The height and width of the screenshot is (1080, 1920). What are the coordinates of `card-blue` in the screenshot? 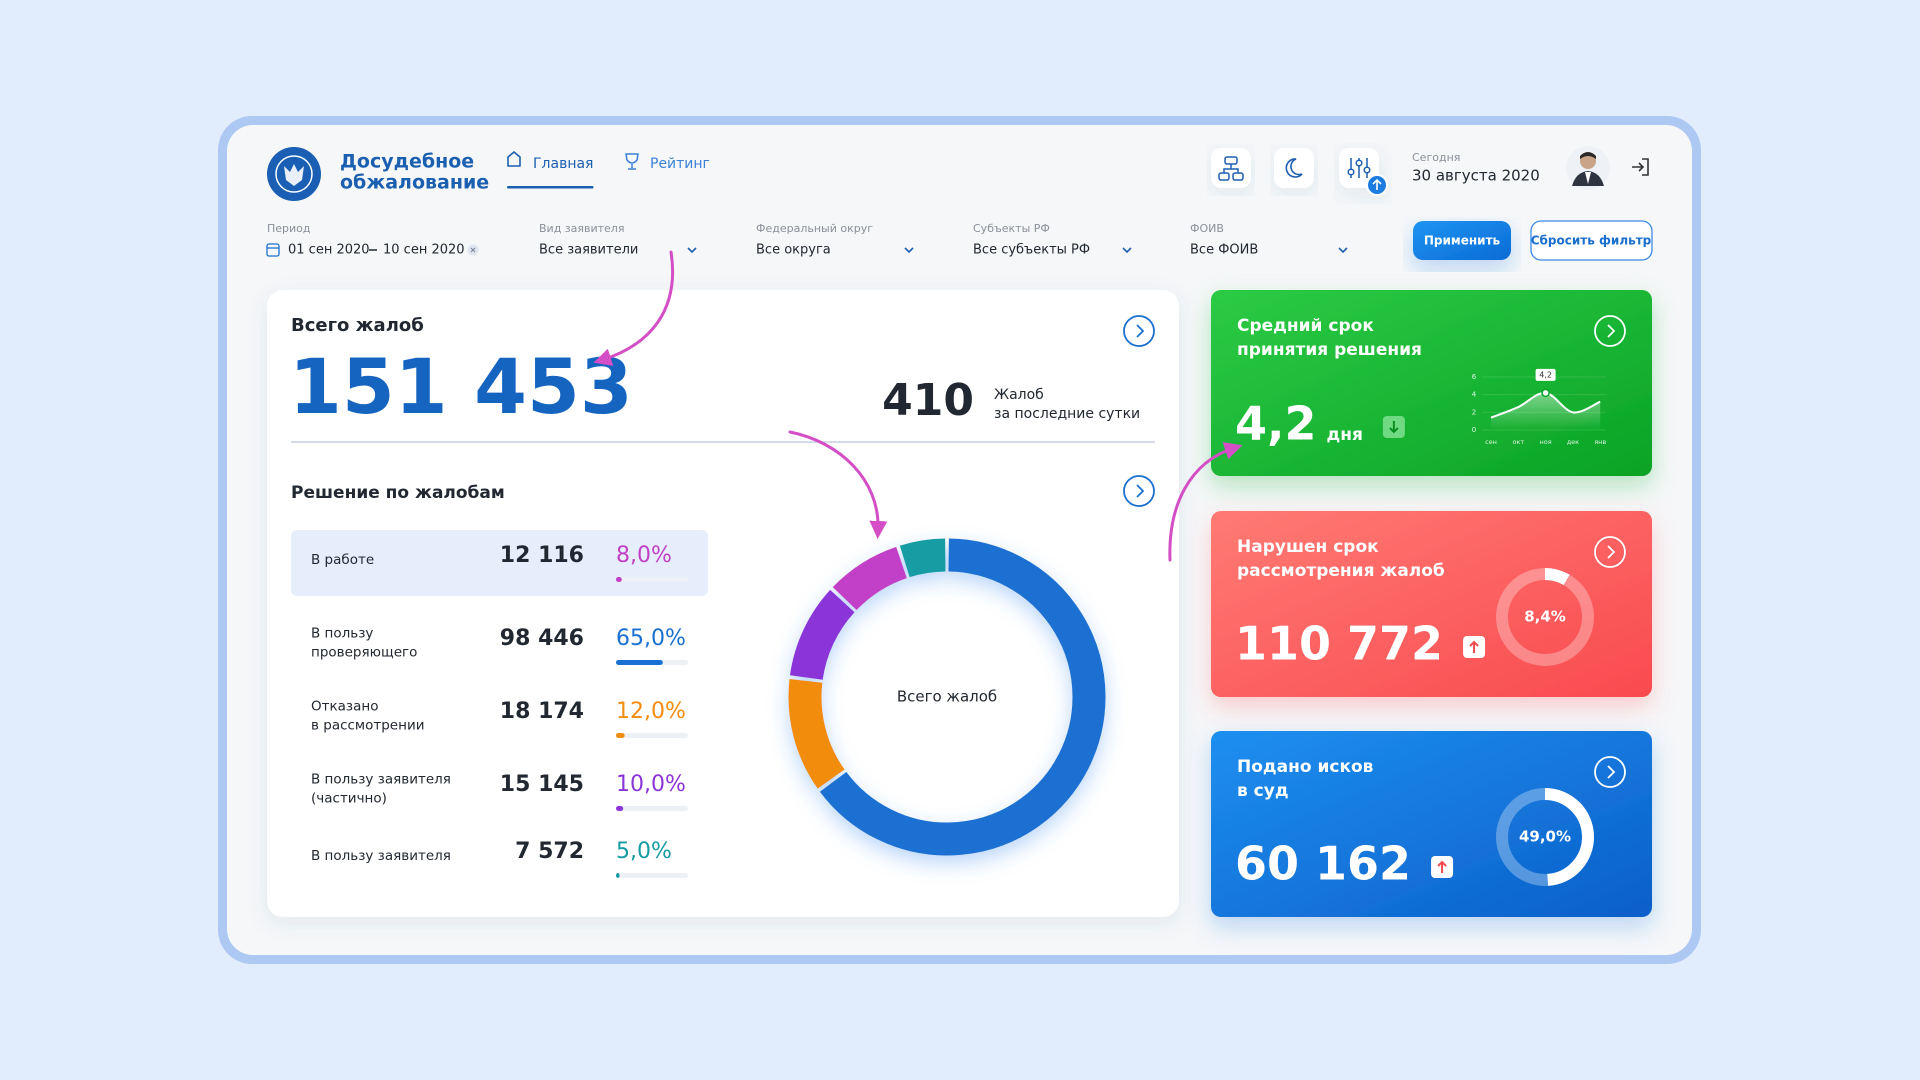 It's located at (1431, 824).